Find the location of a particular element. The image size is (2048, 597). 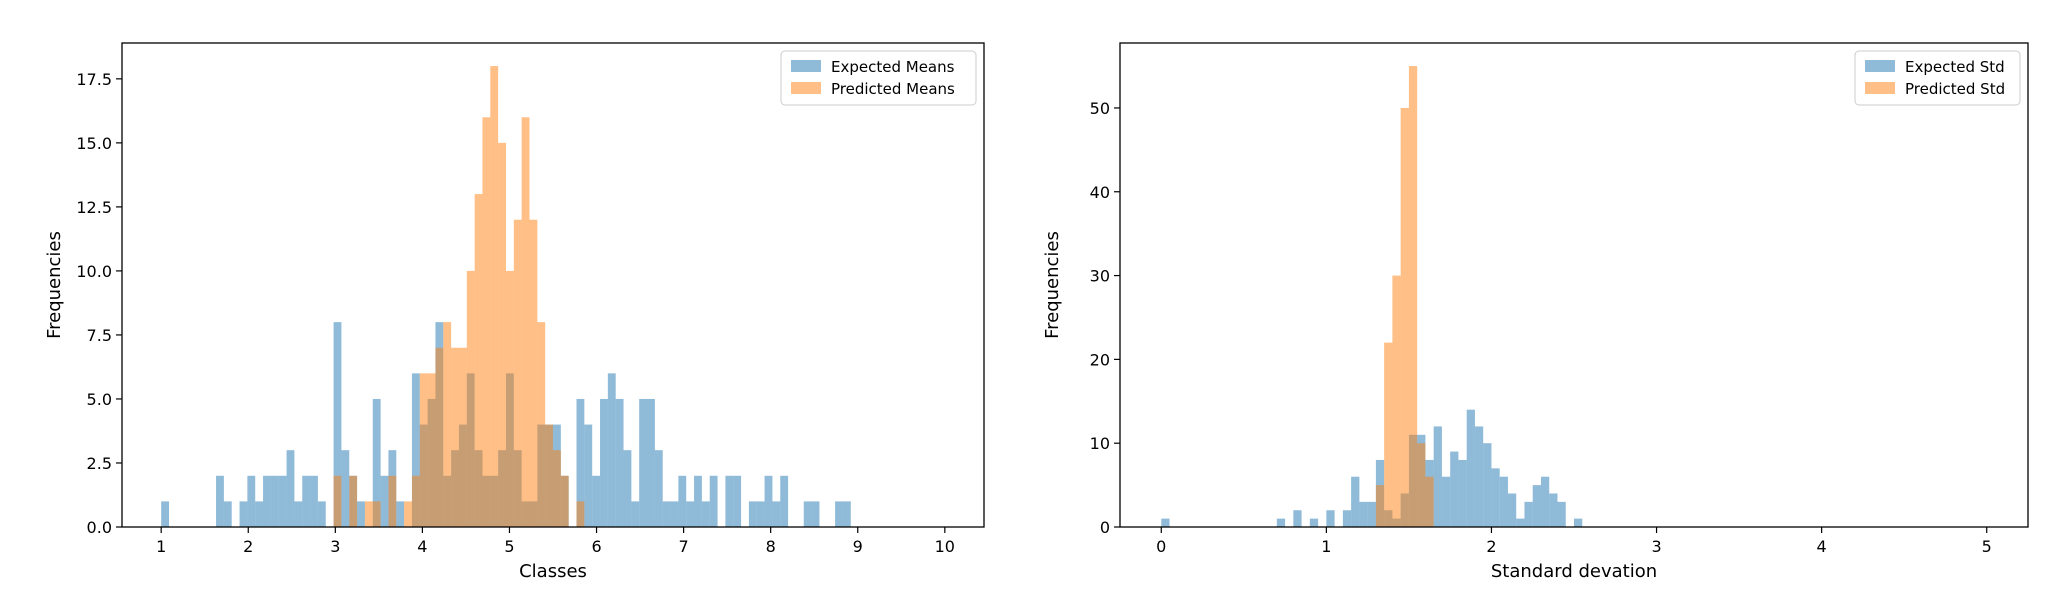

series-expected-std is located at coordinates (1372, 468).